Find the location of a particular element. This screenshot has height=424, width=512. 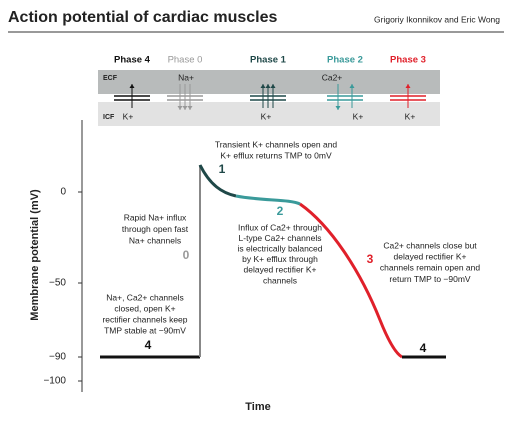

ion-label: Ca2+ is located at coordinates (332, 77).